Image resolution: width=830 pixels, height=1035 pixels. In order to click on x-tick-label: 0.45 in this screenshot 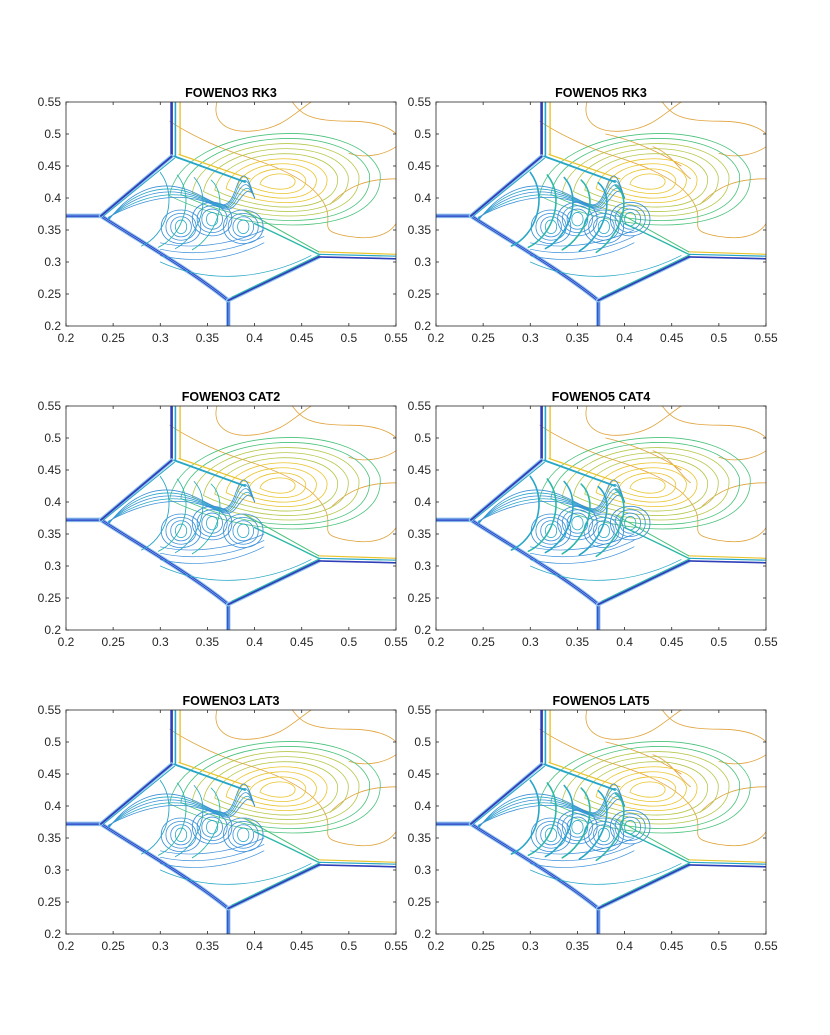, I will do `click(672, 642)`.